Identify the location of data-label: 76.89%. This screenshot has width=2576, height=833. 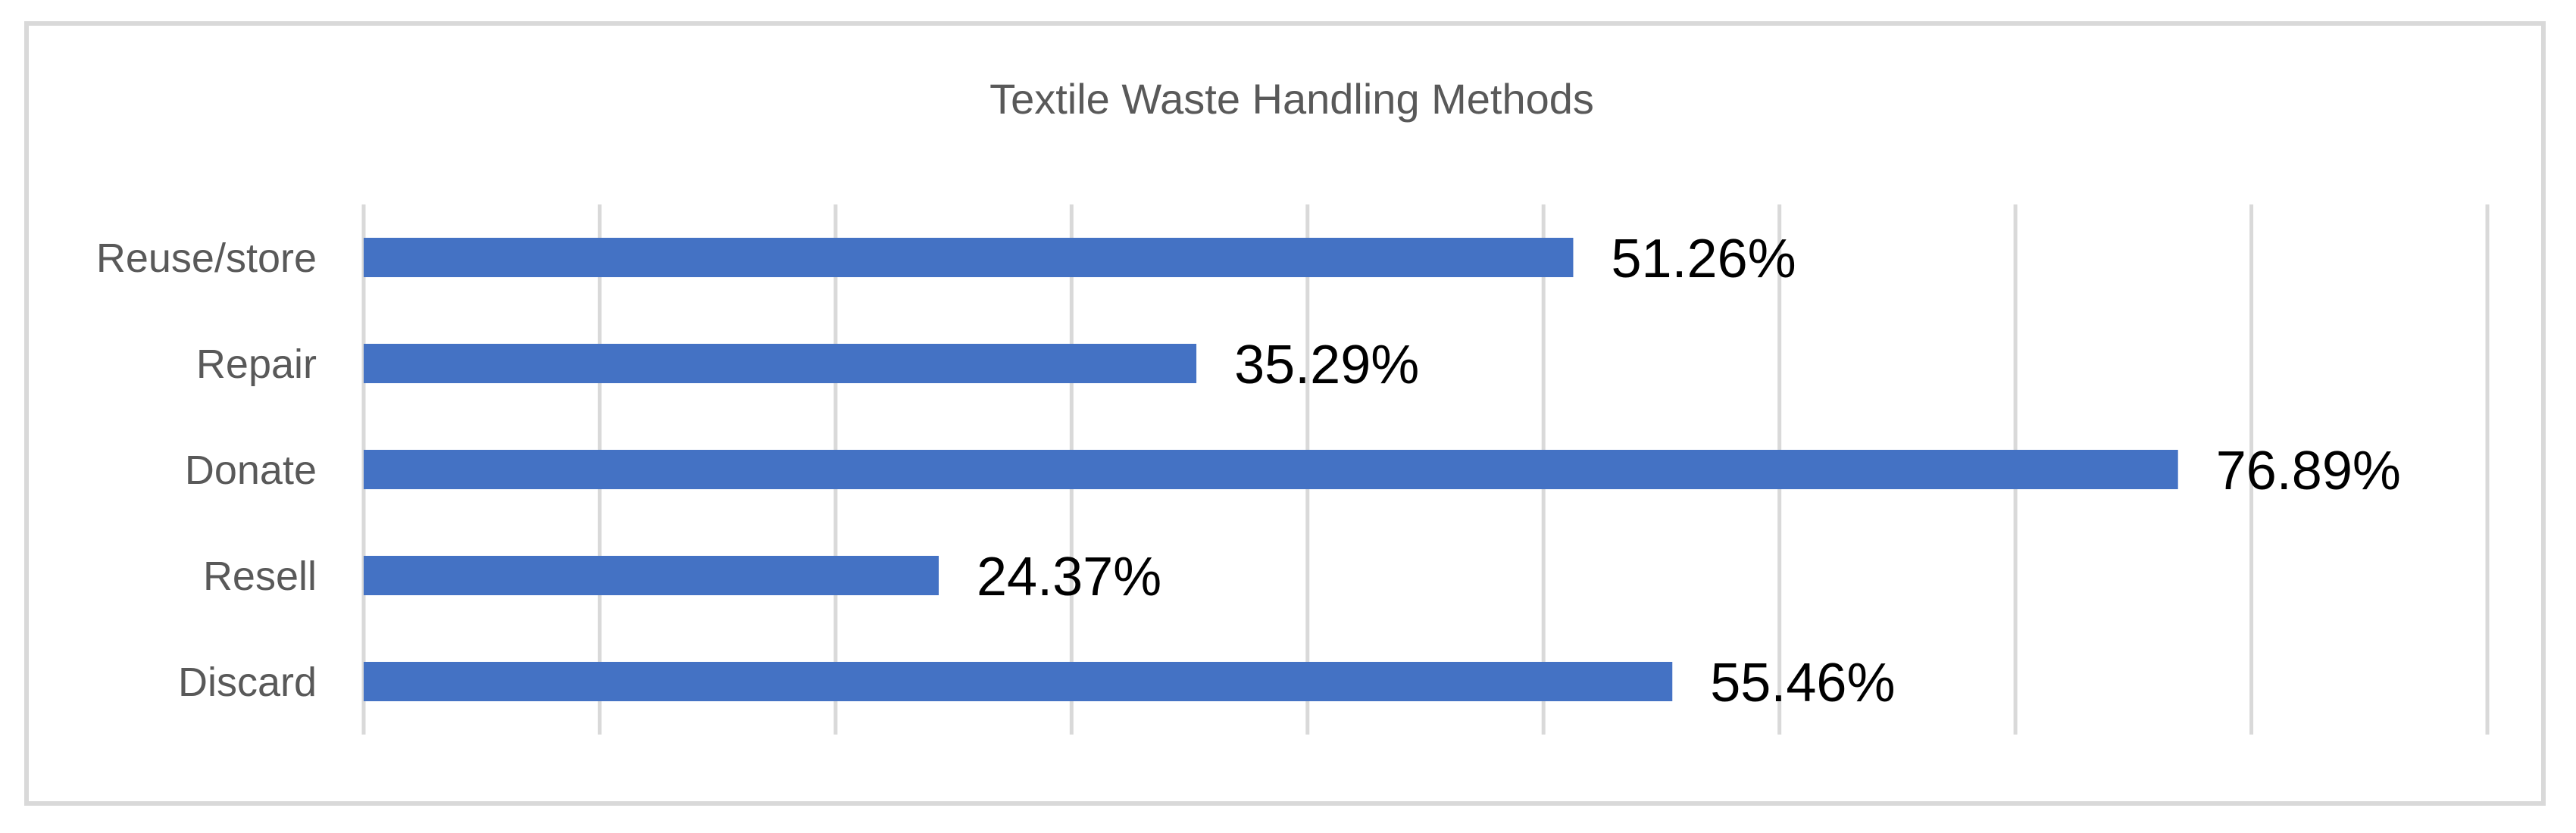
(2308, 471).